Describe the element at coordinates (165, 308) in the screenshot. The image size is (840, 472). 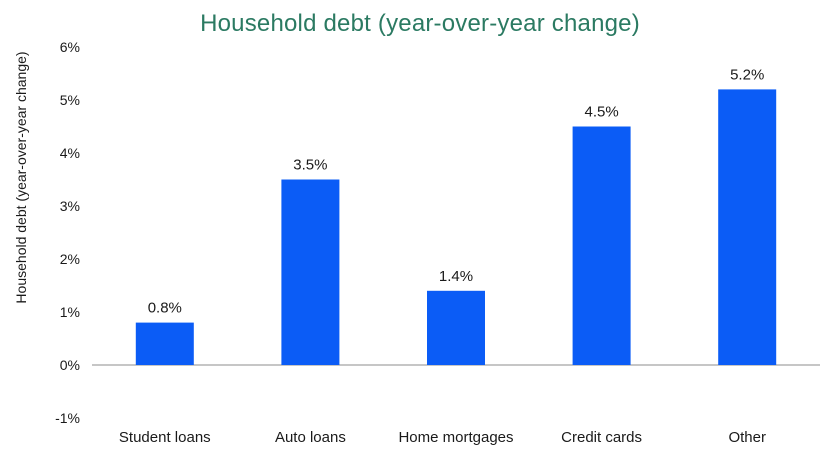
I see `bar-value-label: 0.8%` at that location.